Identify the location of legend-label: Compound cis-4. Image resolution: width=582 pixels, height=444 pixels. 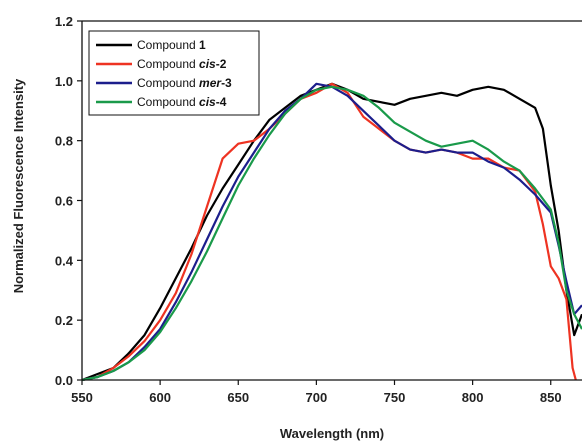
(182, 102).